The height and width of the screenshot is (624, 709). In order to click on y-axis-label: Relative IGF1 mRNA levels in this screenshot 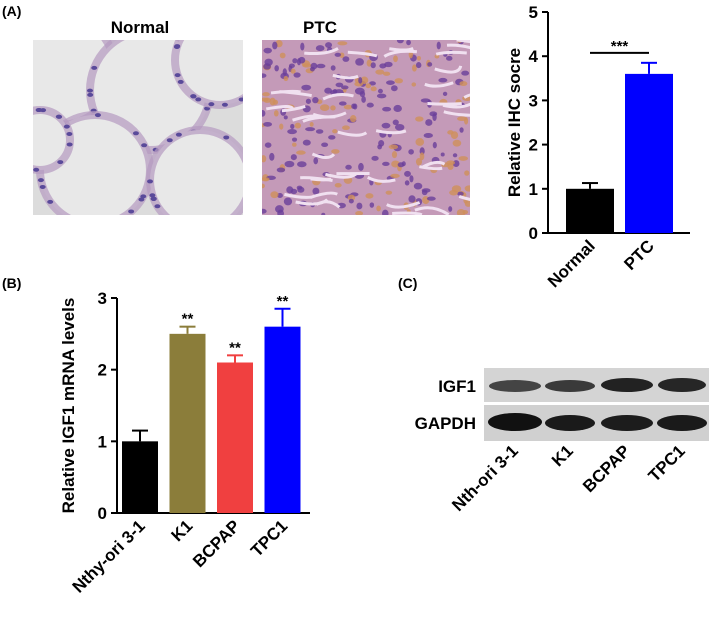, I will do `click(68, 406)`.